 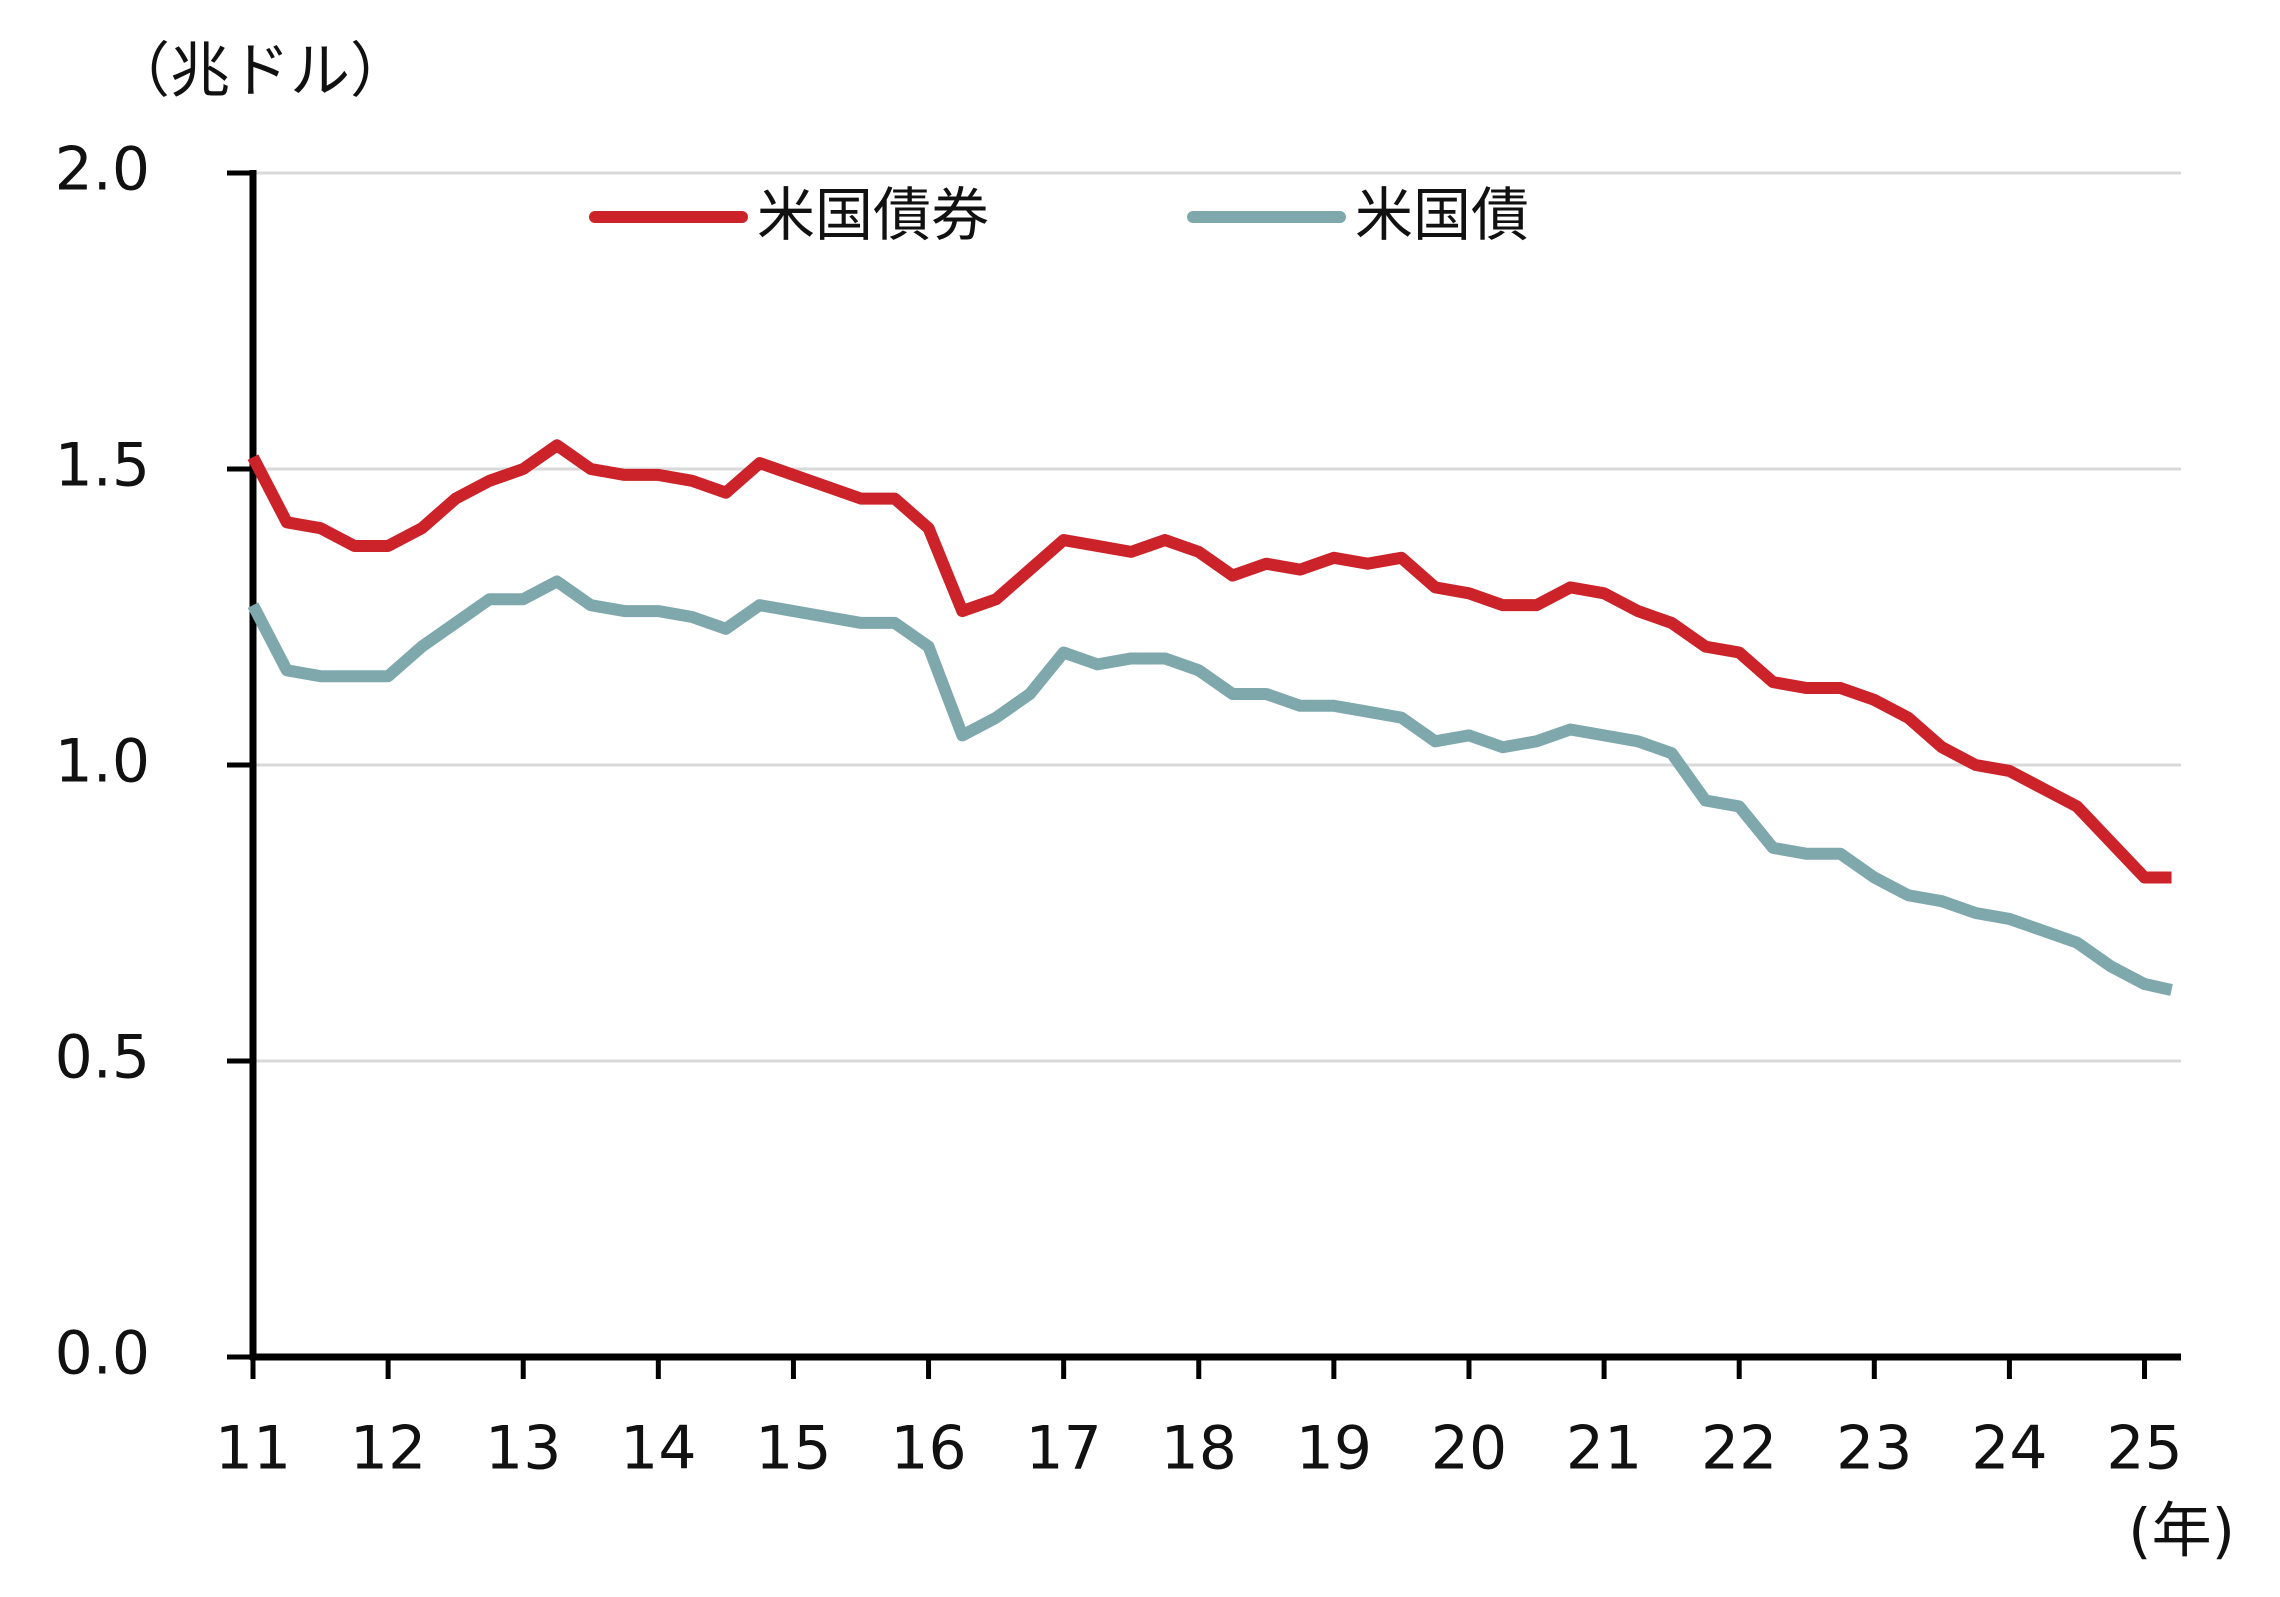 What do you see at coordinates (1739, 1449) in the screenshot?
I see `x-tick-label: 22` at bounding box center [1739, 1449].